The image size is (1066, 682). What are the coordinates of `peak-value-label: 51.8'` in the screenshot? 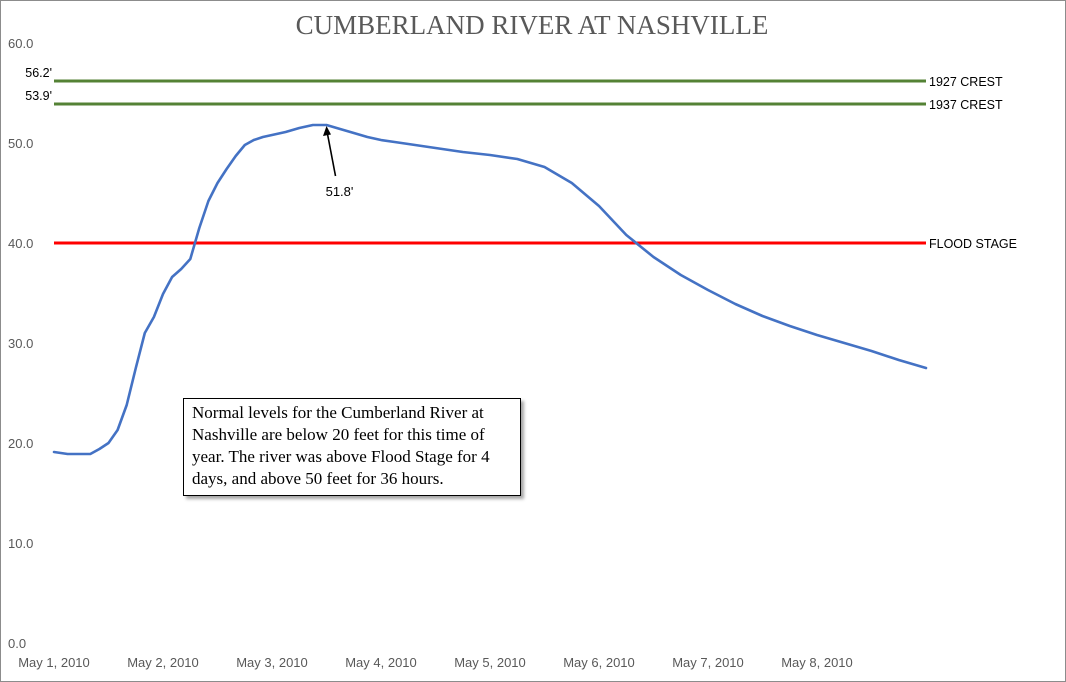 It's located at (340, 191).